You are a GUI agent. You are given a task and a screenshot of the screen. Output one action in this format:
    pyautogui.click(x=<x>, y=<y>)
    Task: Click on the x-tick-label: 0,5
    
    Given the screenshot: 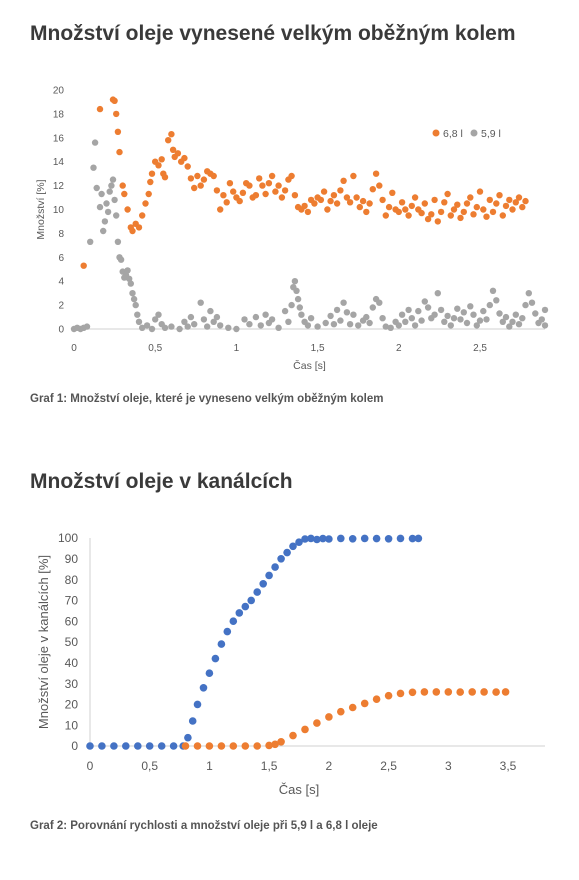 What is the action you would take?
    pyautogui.click(x=149, y=766)
    